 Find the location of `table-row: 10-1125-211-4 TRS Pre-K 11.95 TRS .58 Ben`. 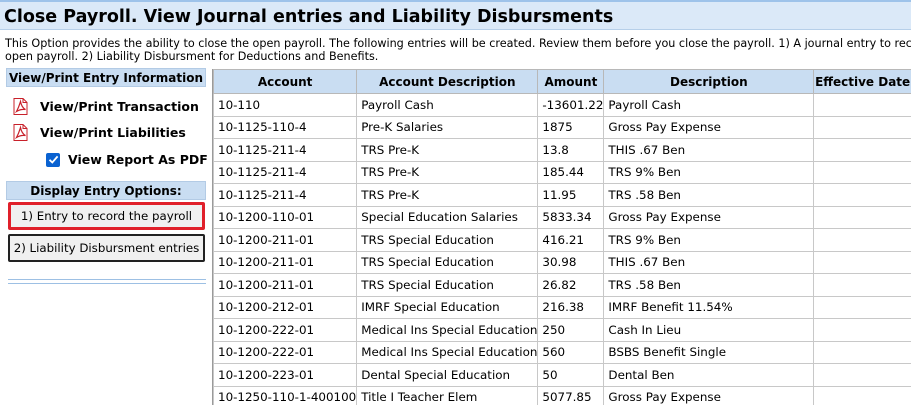

table-row: 10-1125-211-4 TRS Pre-K 11.95 TRS .58 Ben is located at coordinates (562, 195).